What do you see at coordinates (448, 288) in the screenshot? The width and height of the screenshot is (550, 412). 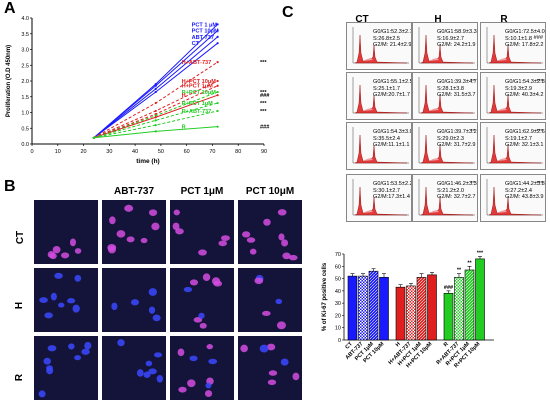 I see `bar-annotation: ###` at bounding box center [448, 288].